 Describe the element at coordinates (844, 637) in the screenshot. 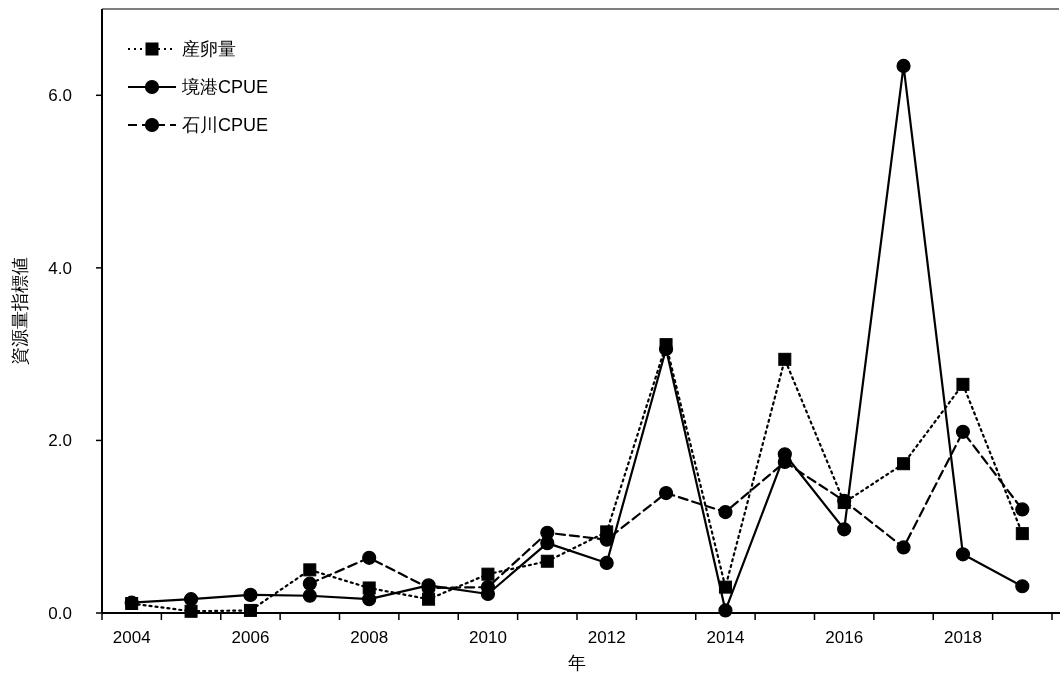

I see `x-tick-label: 2016` at that location.